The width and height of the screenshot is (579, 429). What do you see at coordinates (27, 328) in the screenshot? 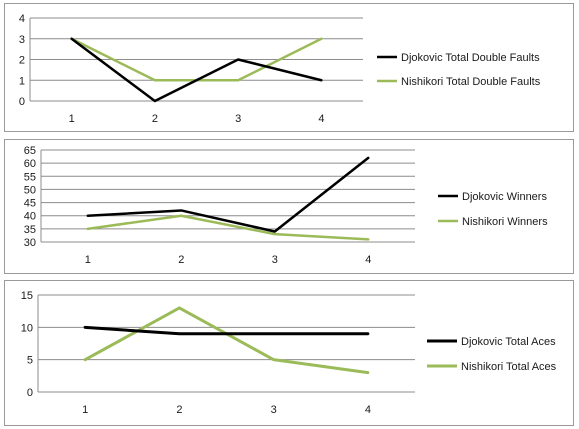
I see `aces-y-tick-label: 10` at bounding box center [27, 328].